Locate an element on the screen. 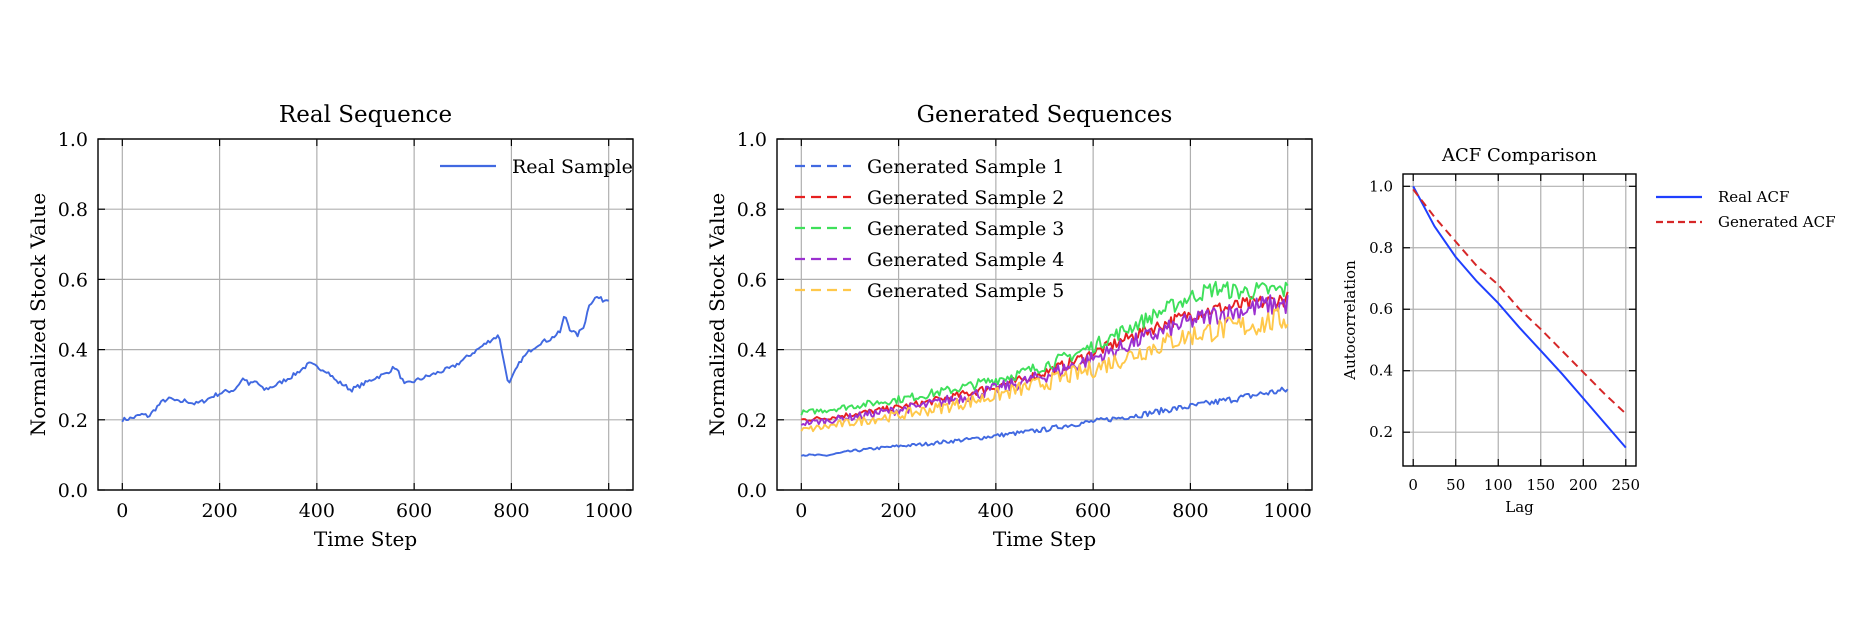 Image resolution: width=1863 pixels, height=635 pixels. legend-label-2: Generated ACF is located at coordinates (1777, 222).